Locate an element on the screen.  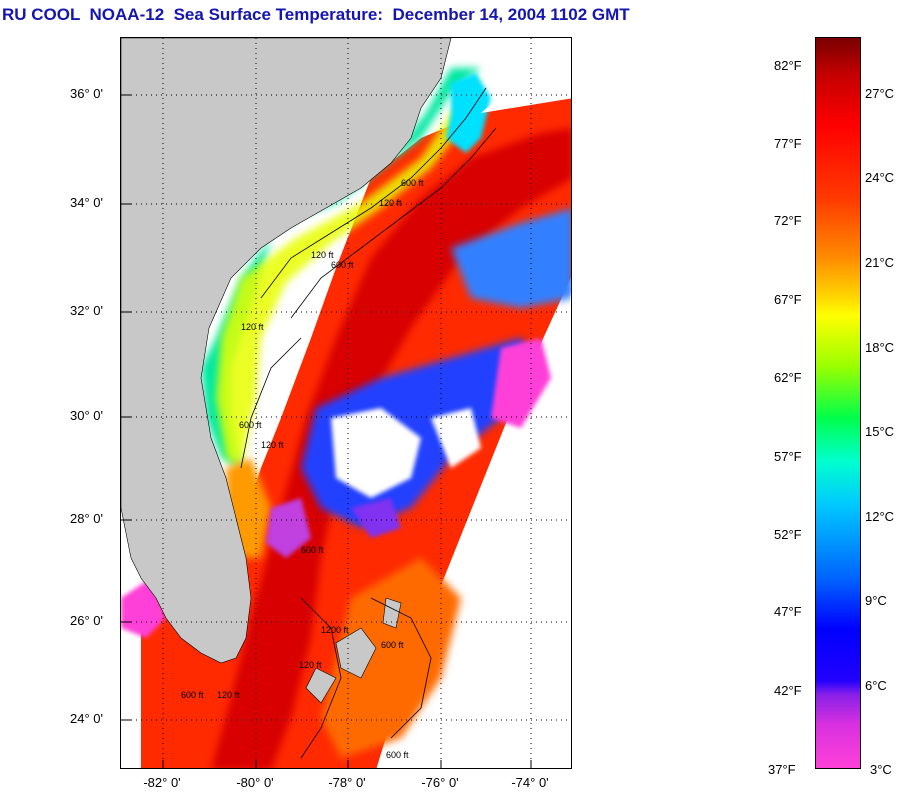
depth-contour-bank is located at coordinates (401, 668).